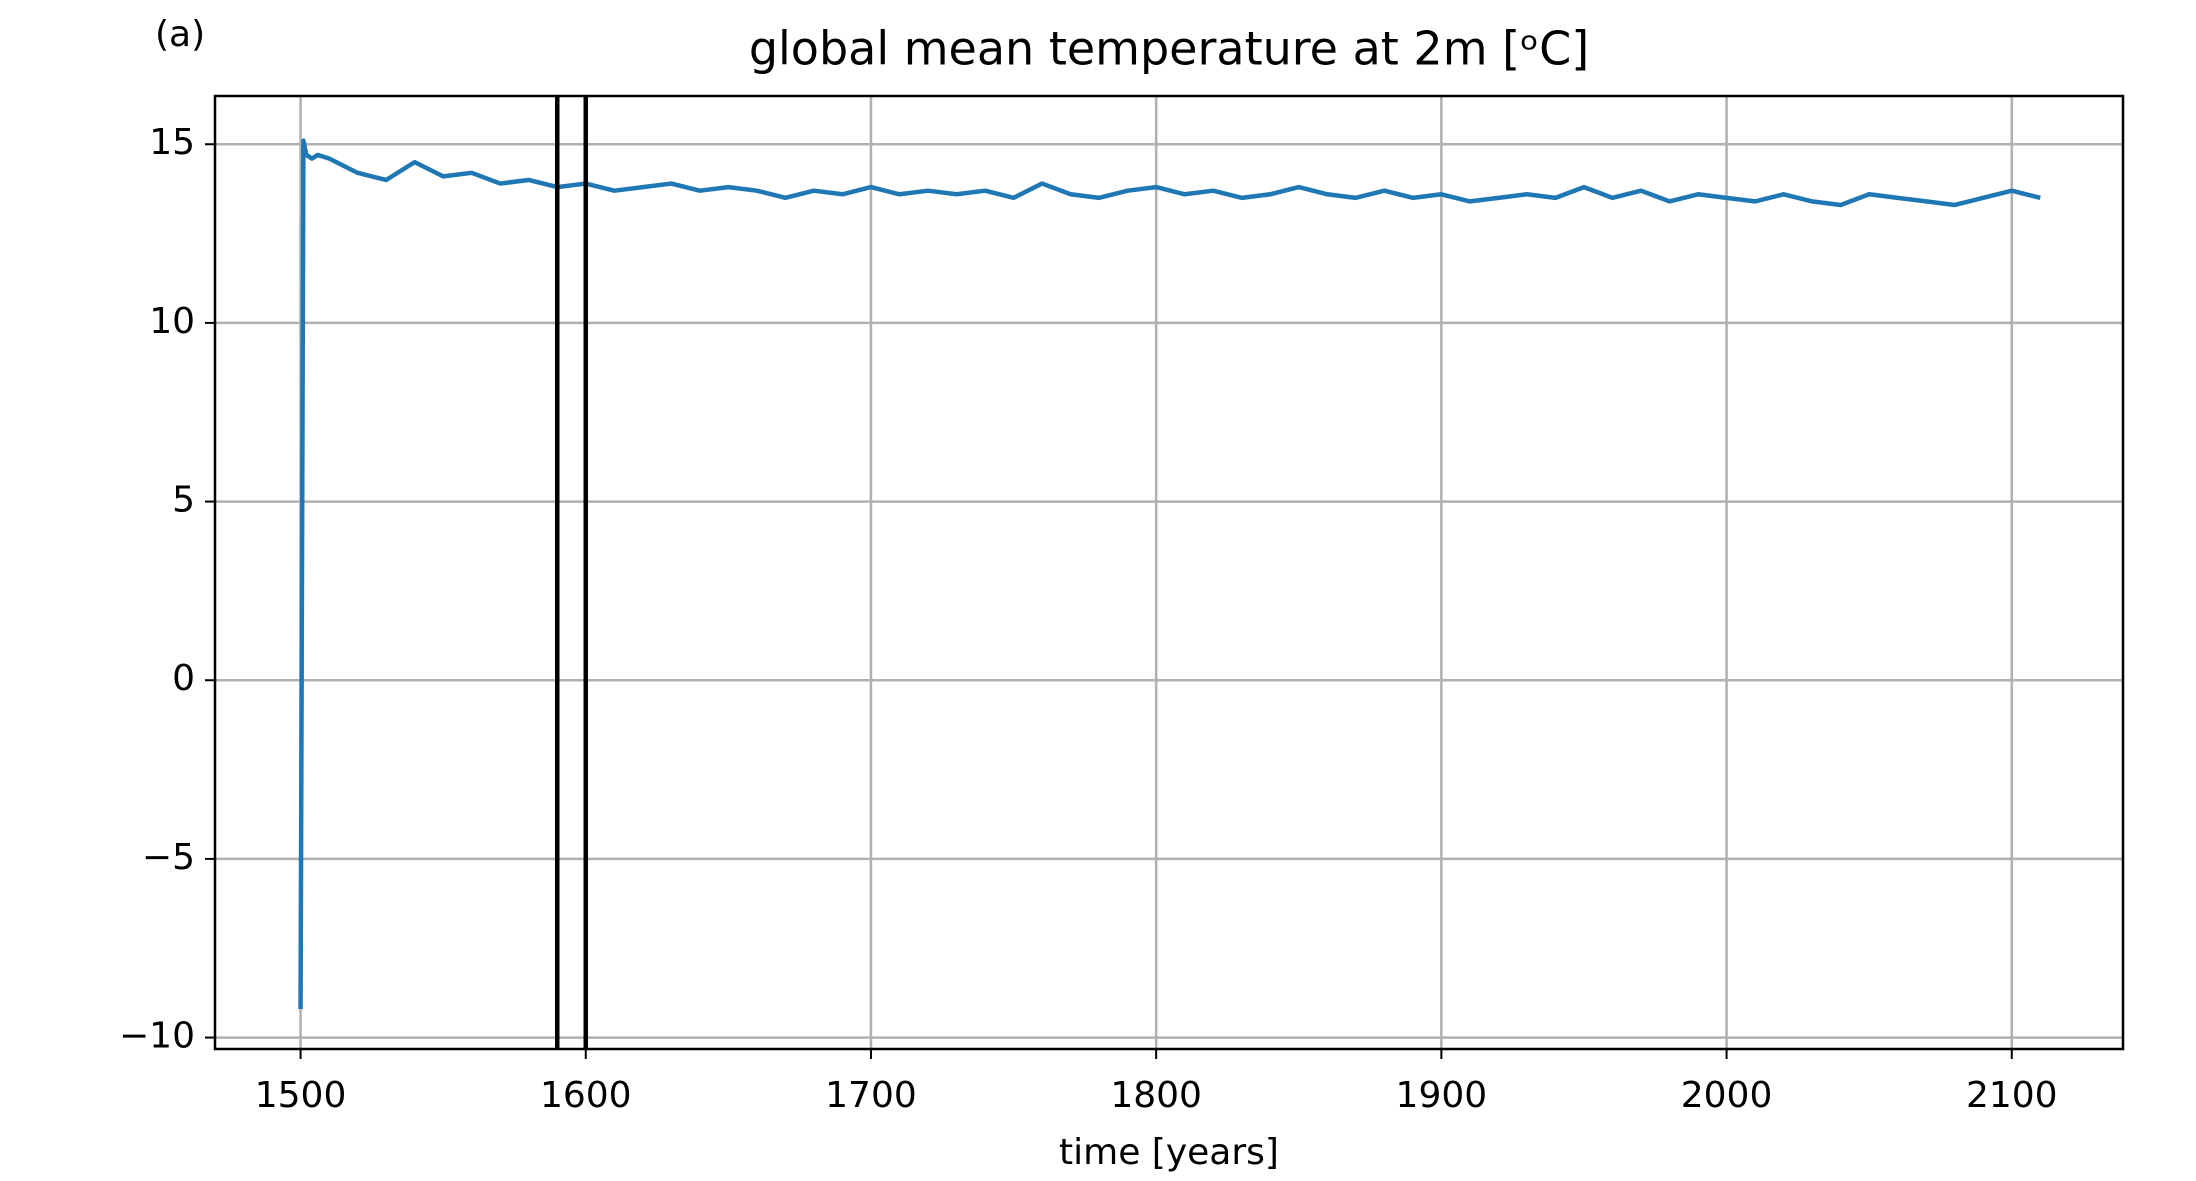 This screenshot has height=1181, width=2196. I want to click on y-tick-label: −10, so click(157, 1036).